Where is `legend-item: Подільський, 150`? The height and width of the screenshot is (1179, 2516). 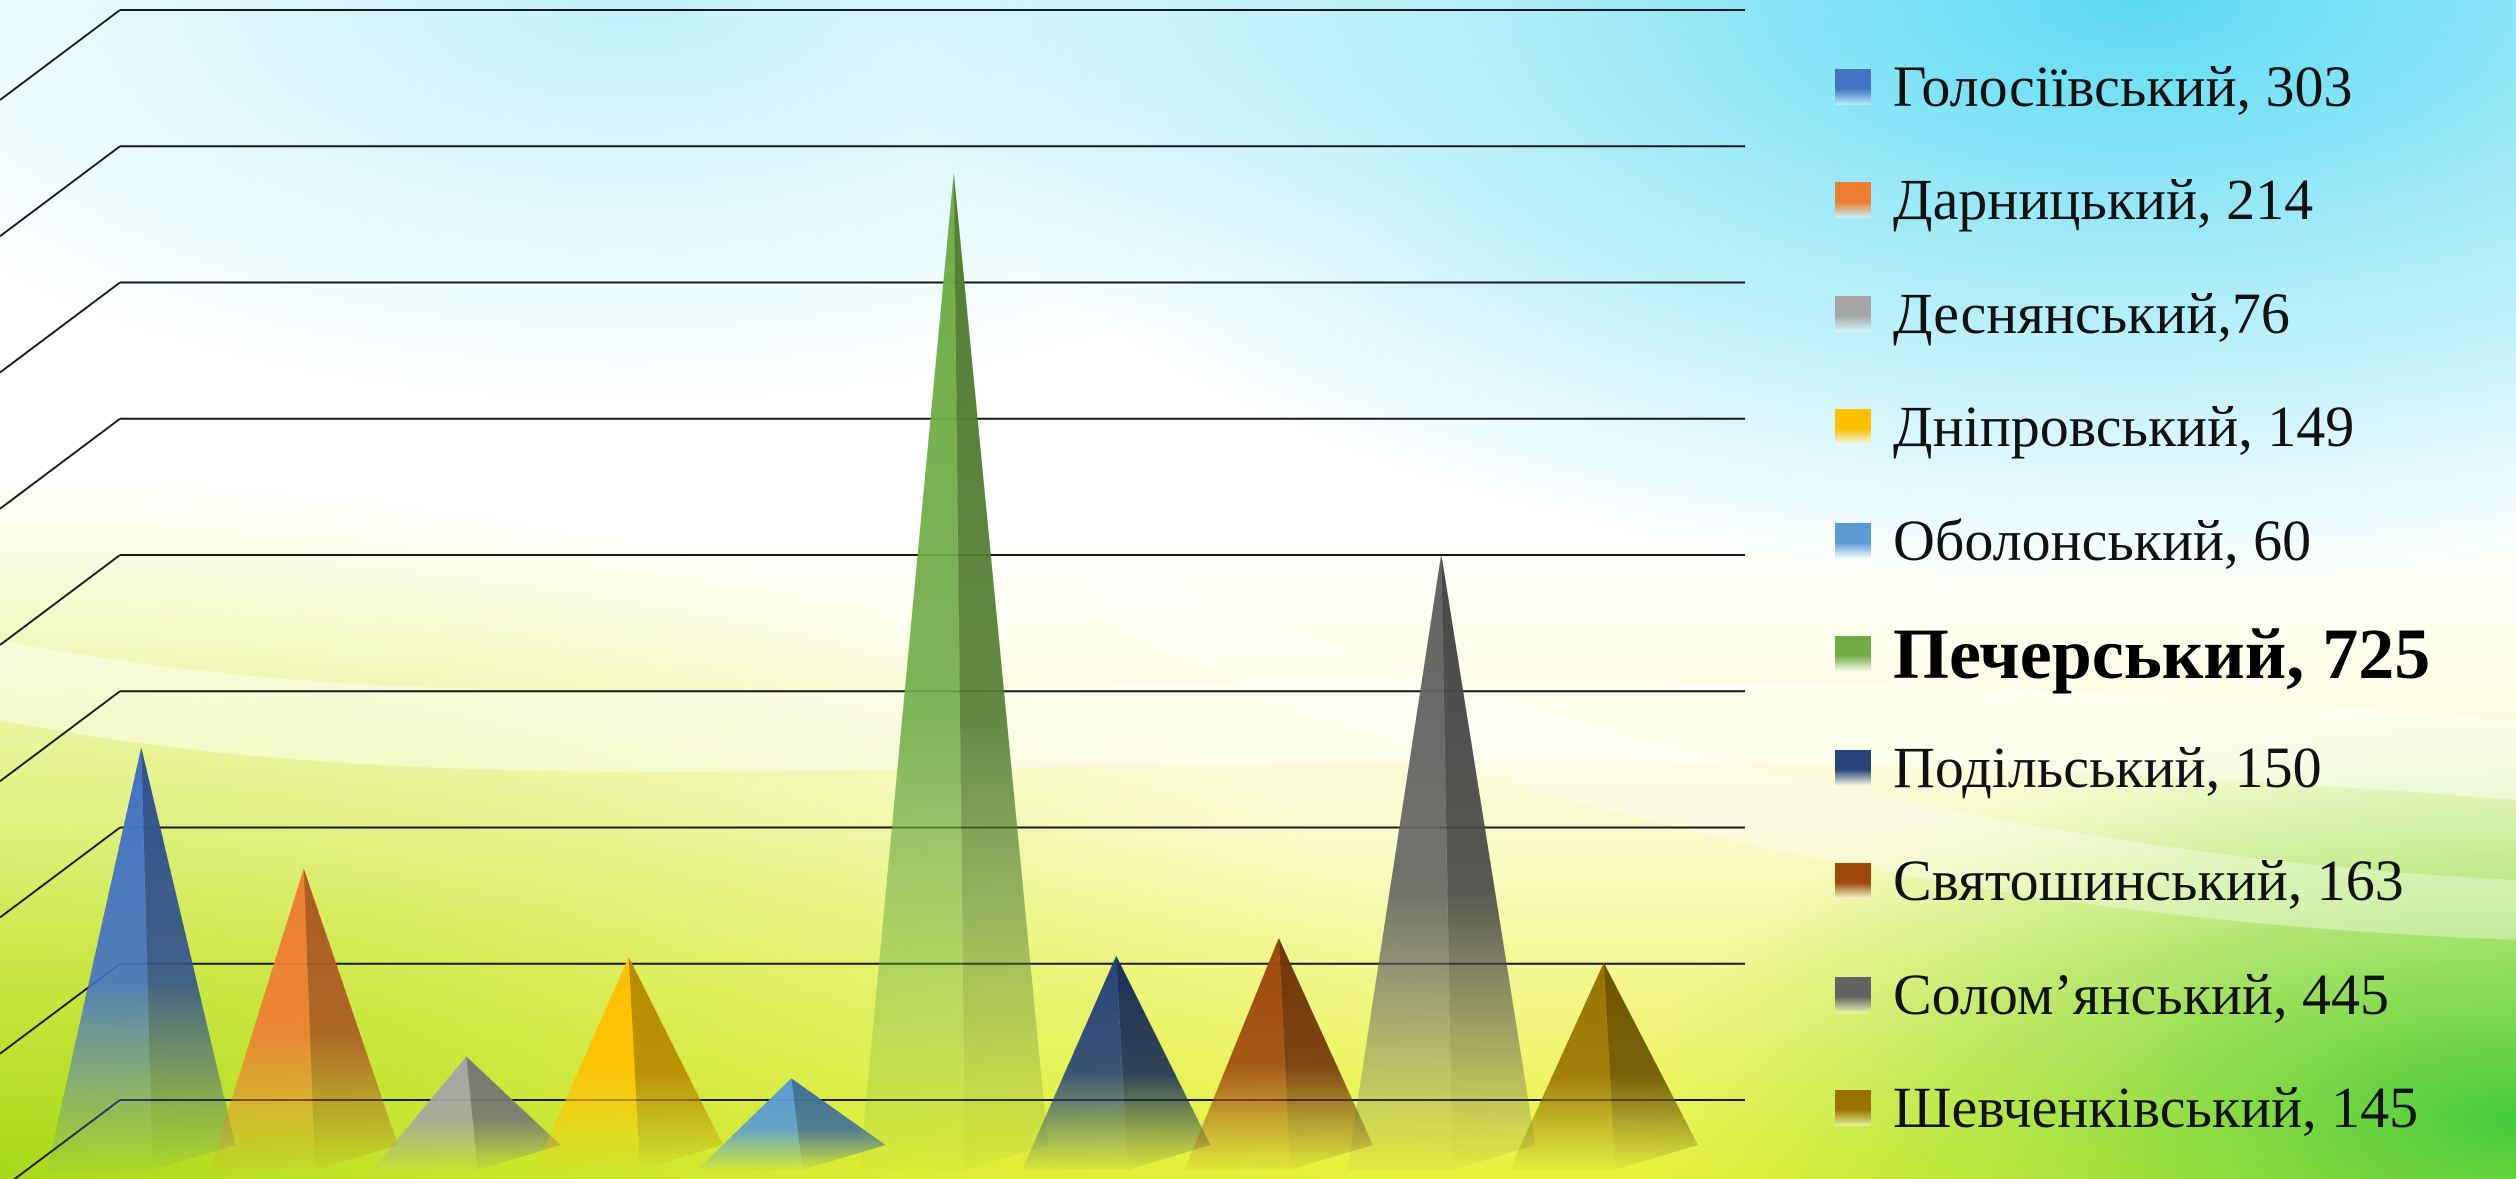 legend-item: Подільський, 150 is located at coordinates (2165, 768).